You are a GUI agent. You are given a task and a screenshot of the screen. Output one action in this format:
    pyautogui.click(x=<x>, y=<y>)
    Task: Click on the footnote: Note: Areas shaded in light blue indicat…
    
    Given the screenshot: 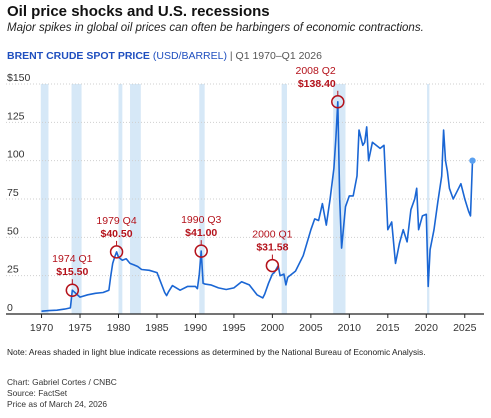 What is the action you would take?
    pyautogui.click(x=216, y=352)
    